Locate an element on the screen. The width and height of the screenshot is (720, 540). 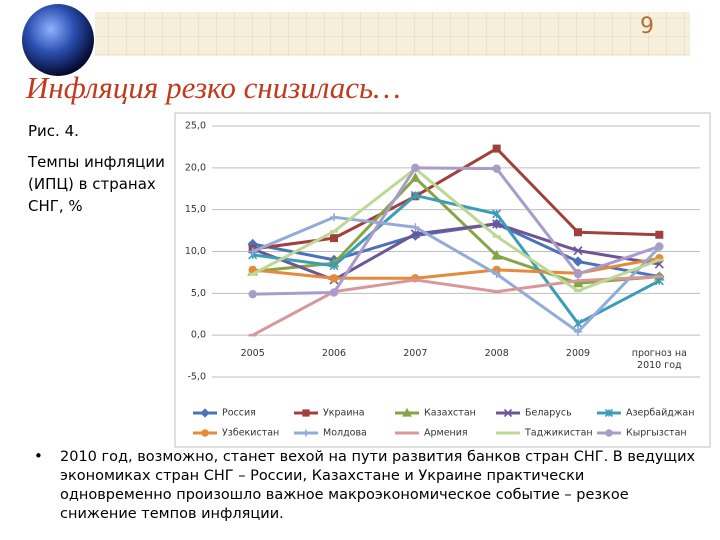
legend-label: Армения is located at coordinates (446, 433).